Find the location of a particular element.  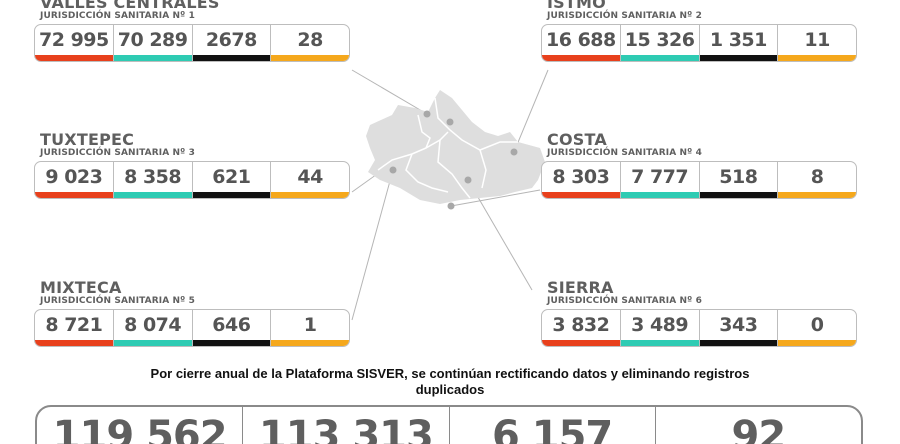

oaxaca-map is located at coordinates (455, 150).